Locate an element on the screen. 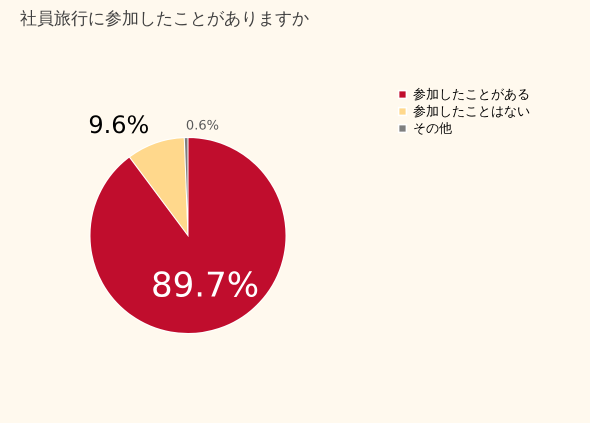  legend-label: その他 is located at coordinates (432, 129).